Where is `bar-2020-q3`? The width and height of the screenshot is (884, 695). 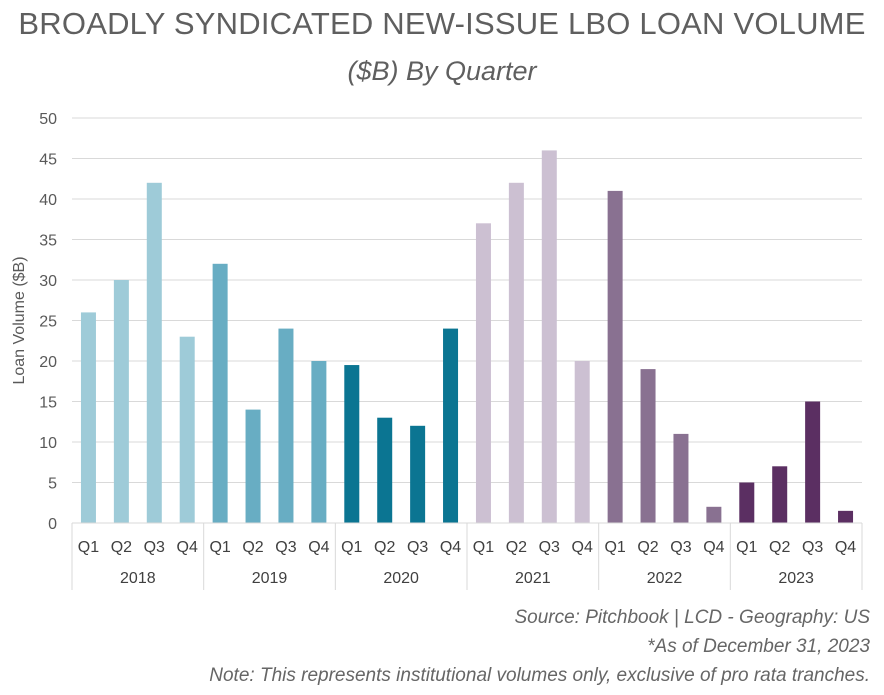
bar-2020-q3 is located at coordinates (418, 474).